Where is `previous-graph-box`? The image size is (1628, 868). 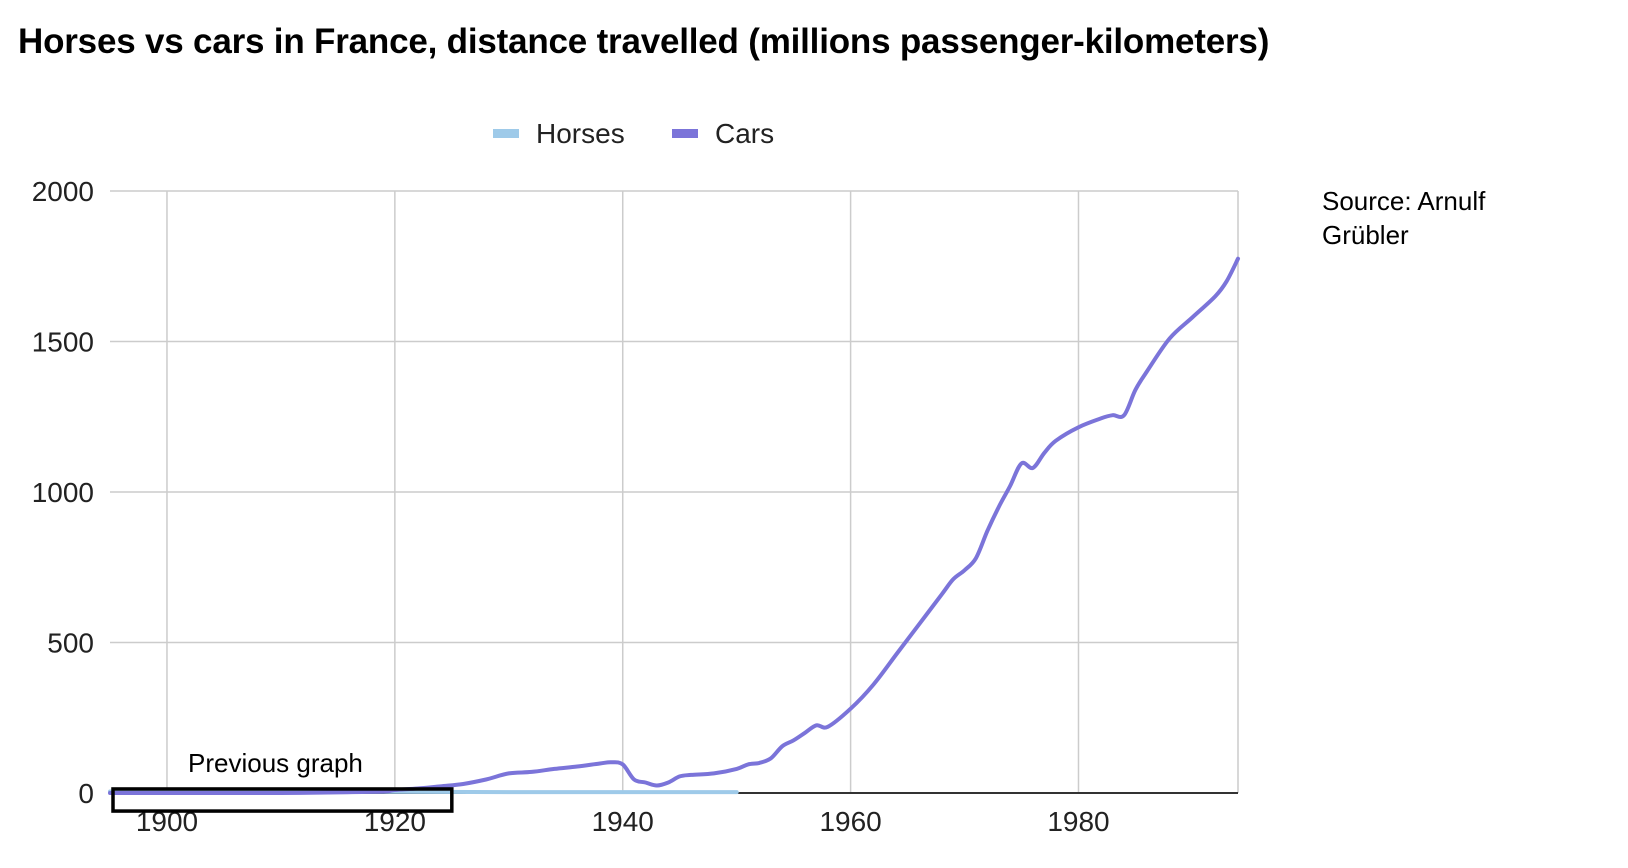
previous-graph-box is located at coordinates (282, 800).